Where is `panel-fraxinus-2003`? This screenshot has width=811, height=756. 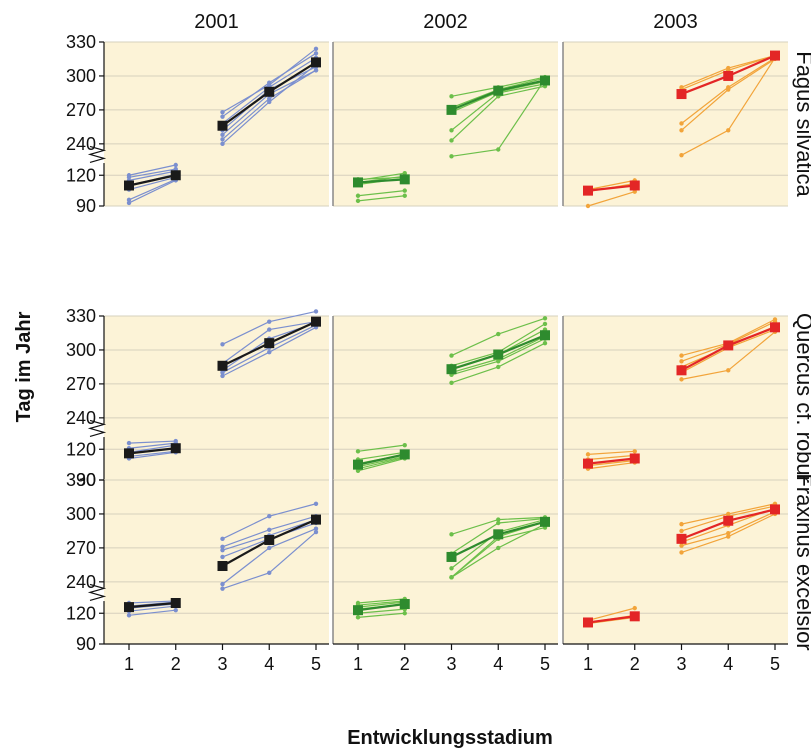
panel-fraxinus-2003 is located at coordinates (675, 564).